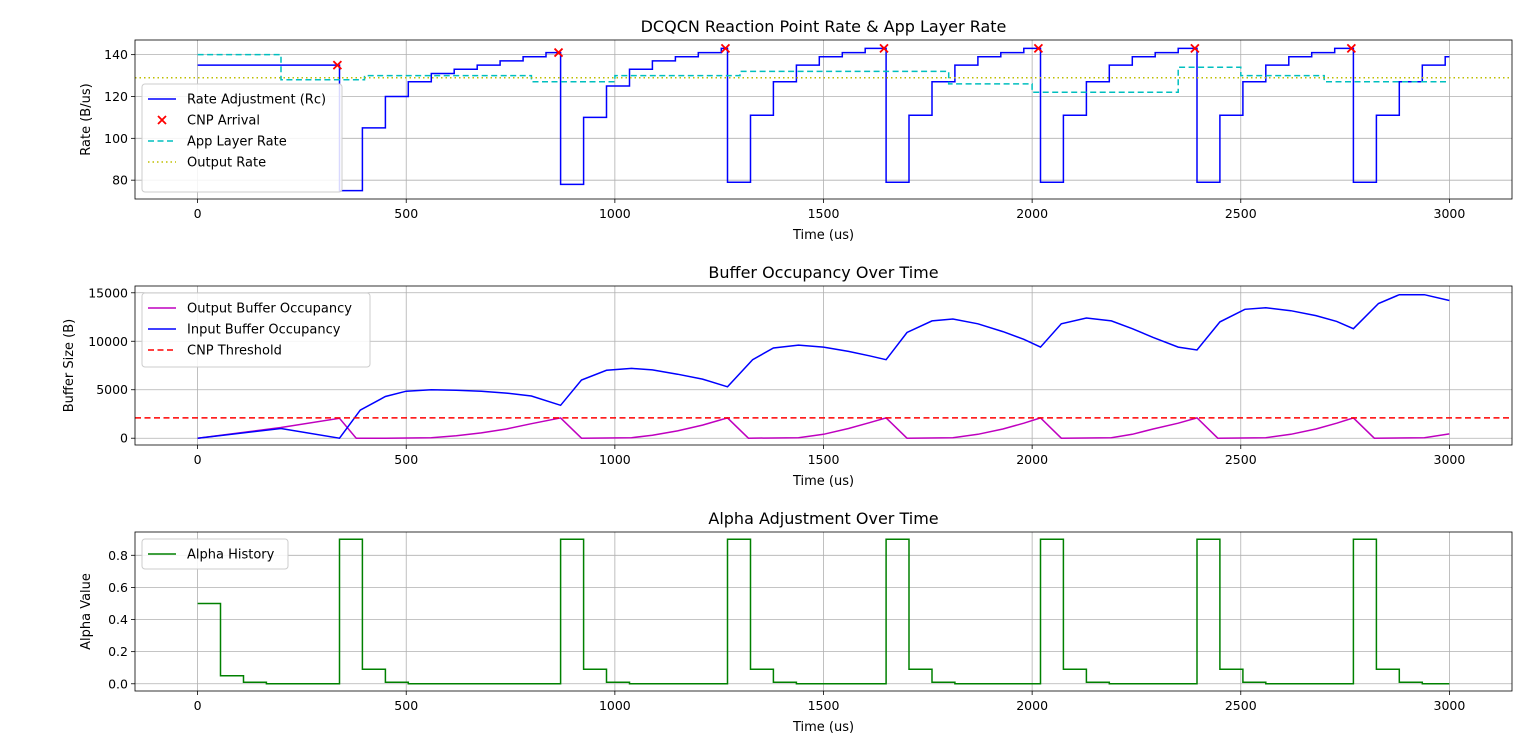  Describe the element at coordinates (108, 292) in the screenshot. I see `y-tick-label: 15000` at that location.